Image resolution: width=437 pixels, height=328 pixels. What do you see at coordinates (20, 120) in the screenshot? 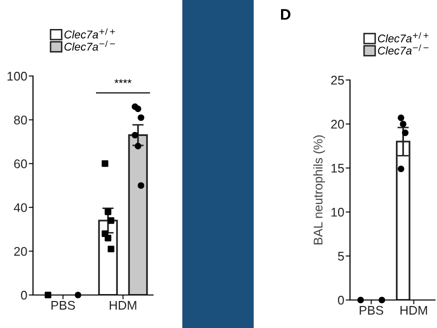
I see `y-tick-label: 80` at bounding box center [20, 120].